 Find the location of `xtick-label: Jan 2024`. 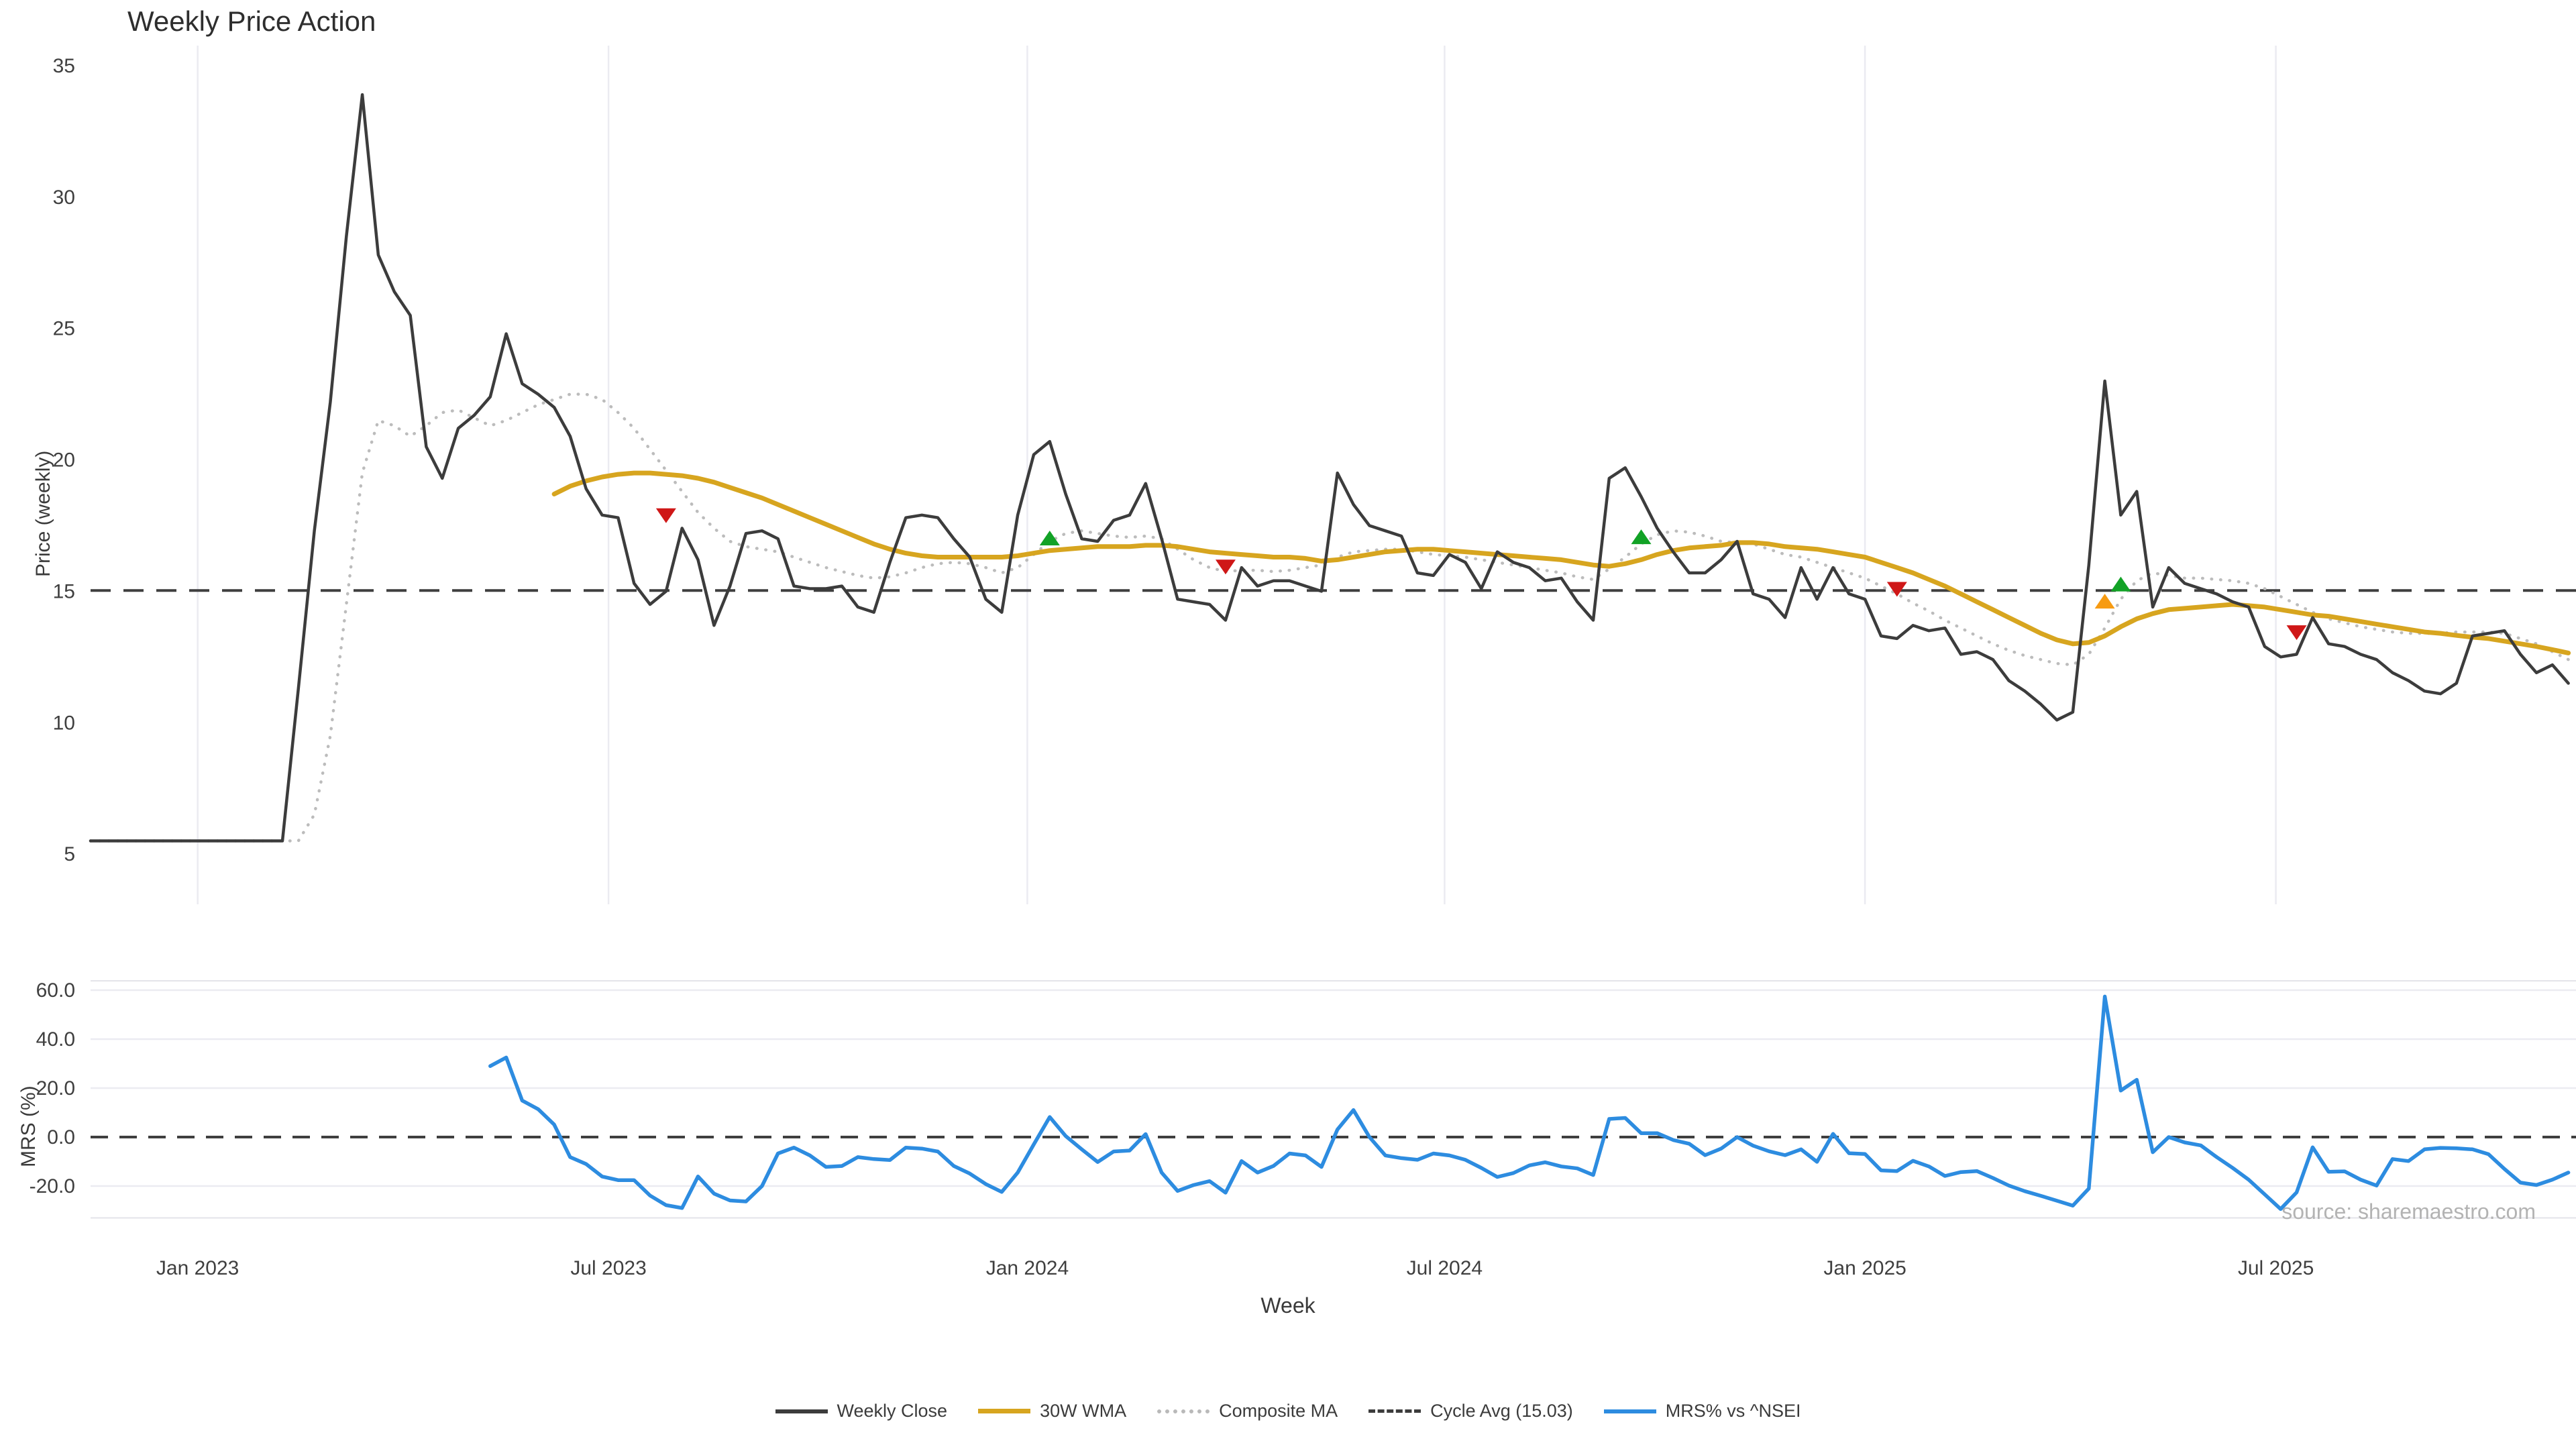

xtick-label: Jan 2024 is located at coordinates (1027, 1268).